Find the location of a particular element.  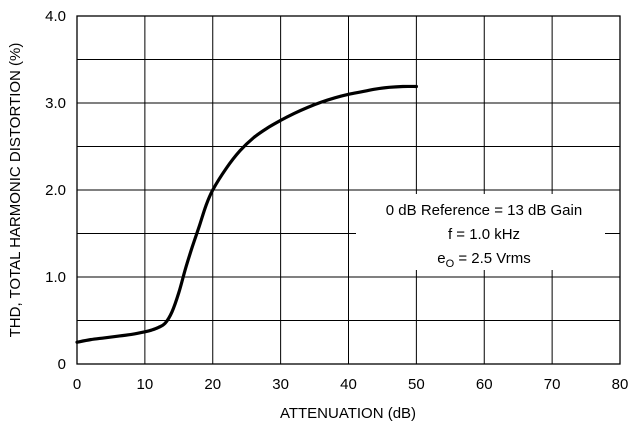

x-tick-labels: 0 10 20 30 40 50 60 70 80 is located at coordinates (351, 384).